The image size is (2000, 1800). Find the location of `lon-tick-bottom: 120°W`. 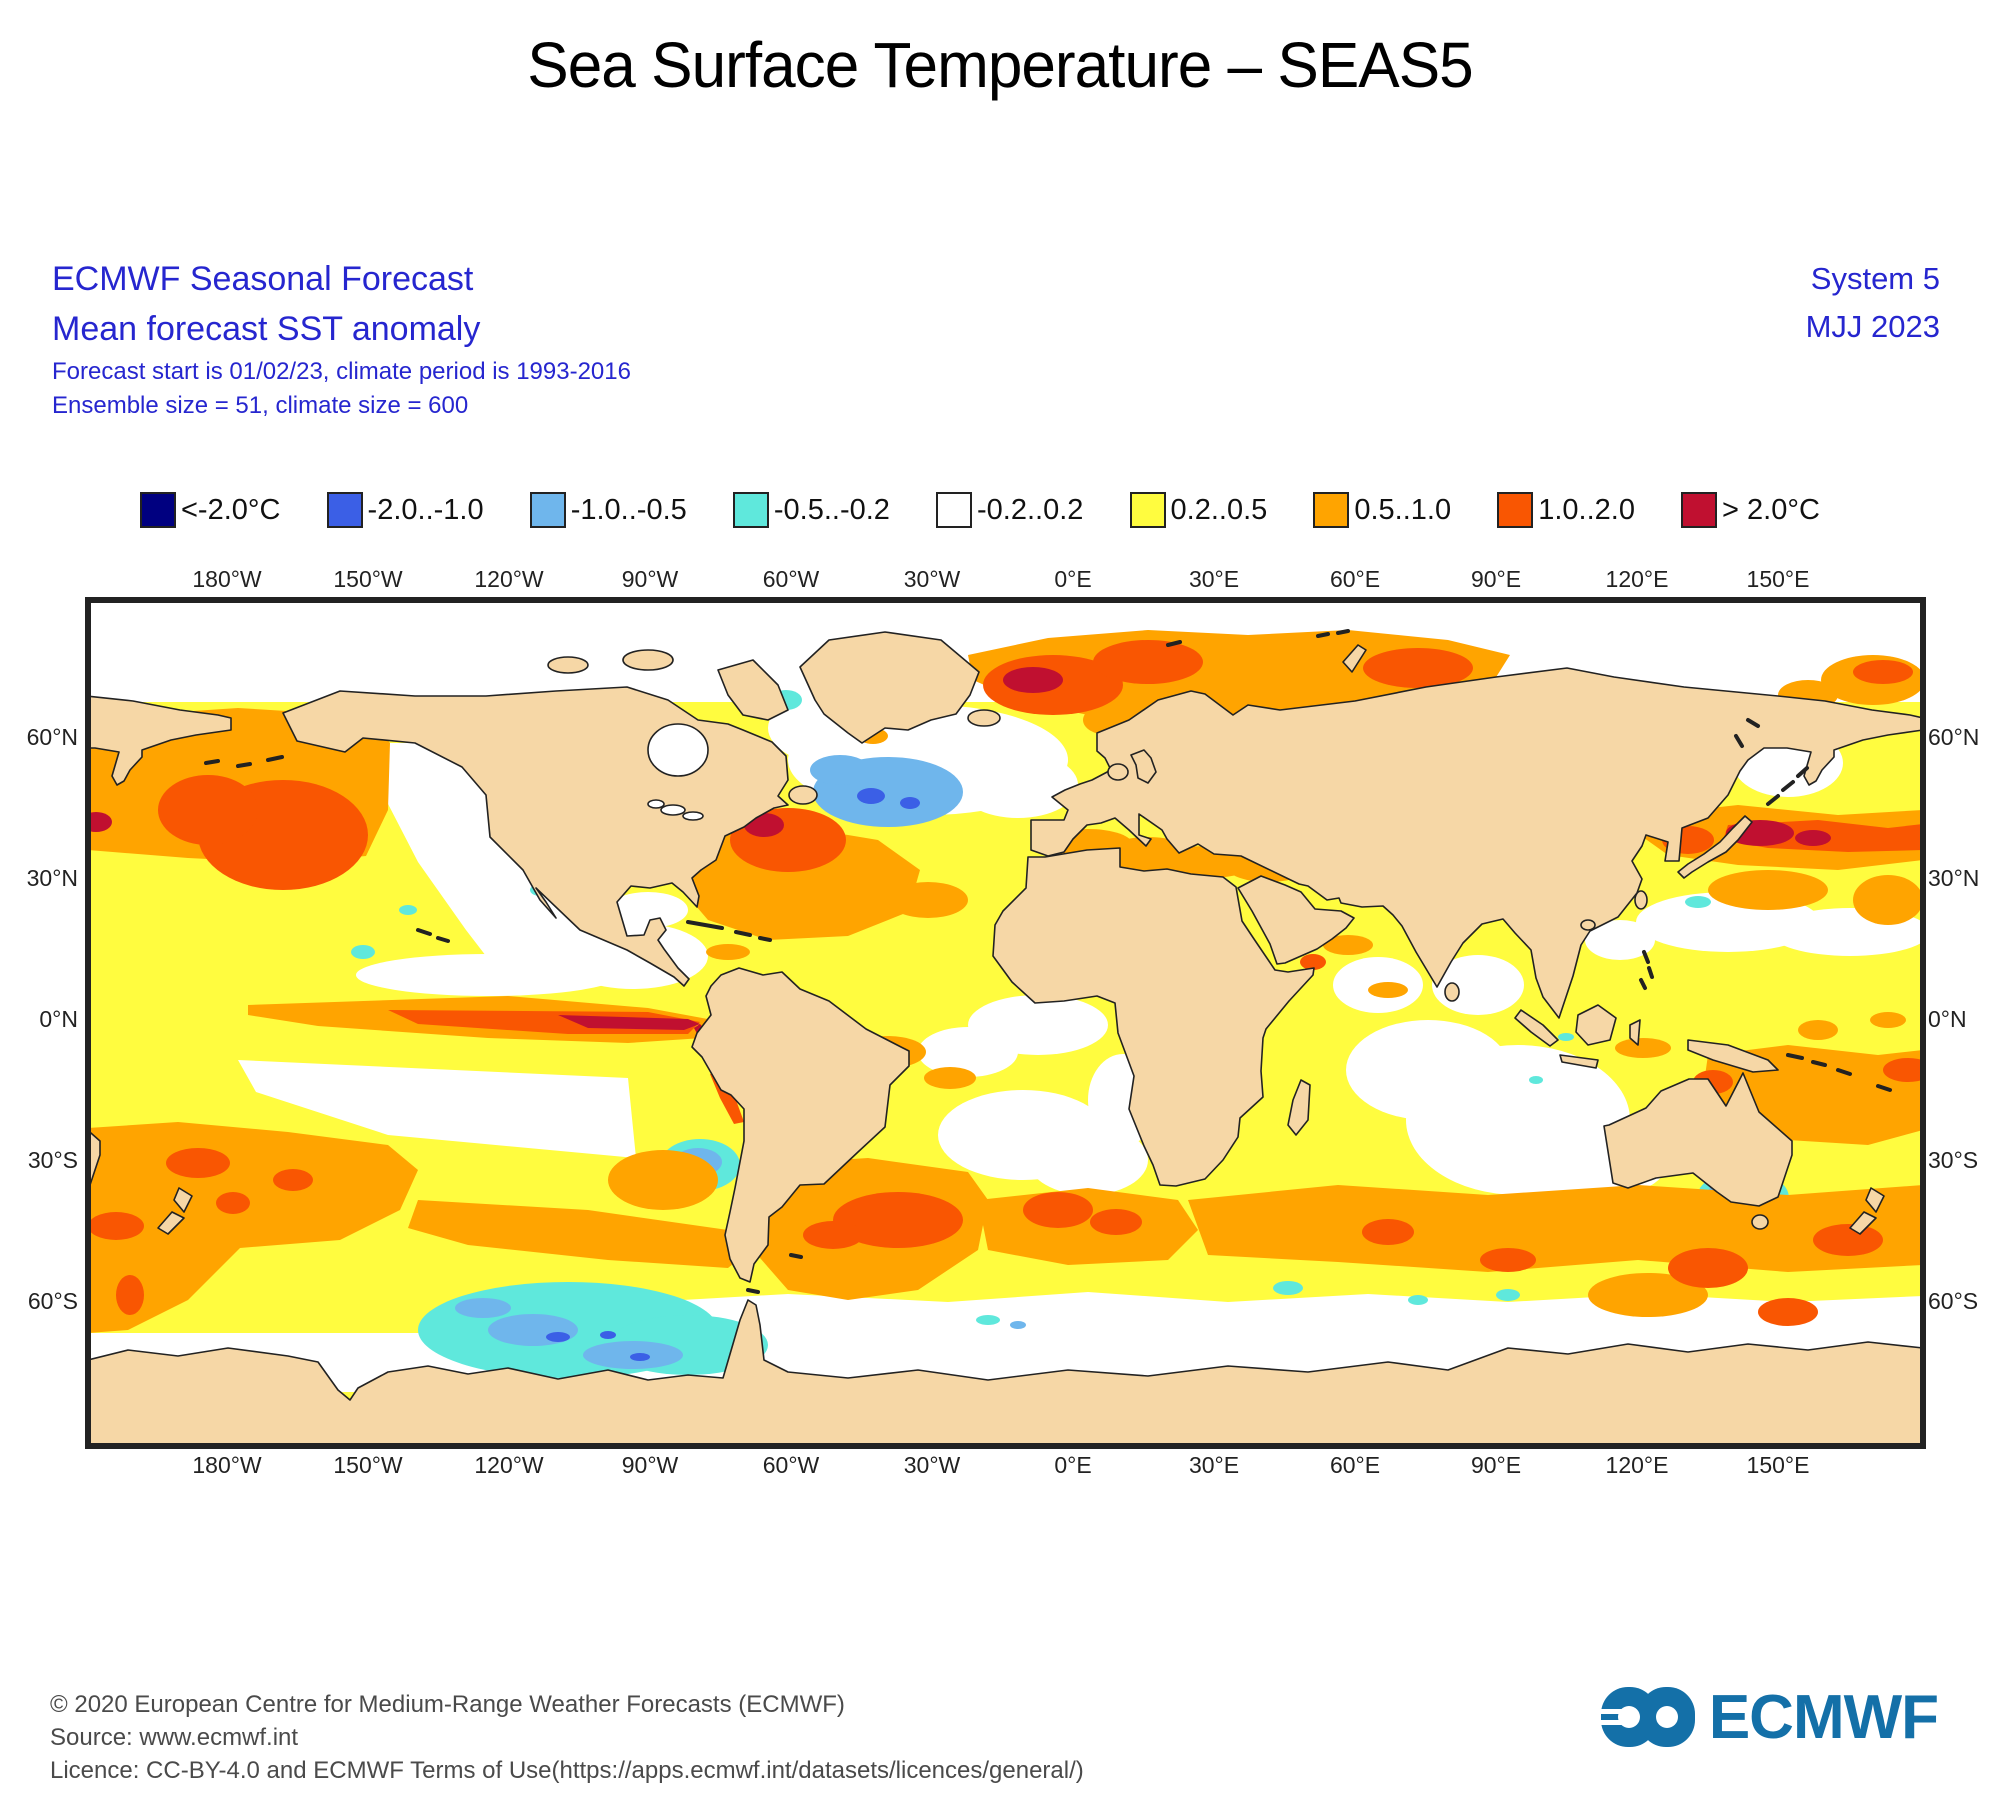

lon-tick-bottom: 120°W is located at coordinates (509, 1465).